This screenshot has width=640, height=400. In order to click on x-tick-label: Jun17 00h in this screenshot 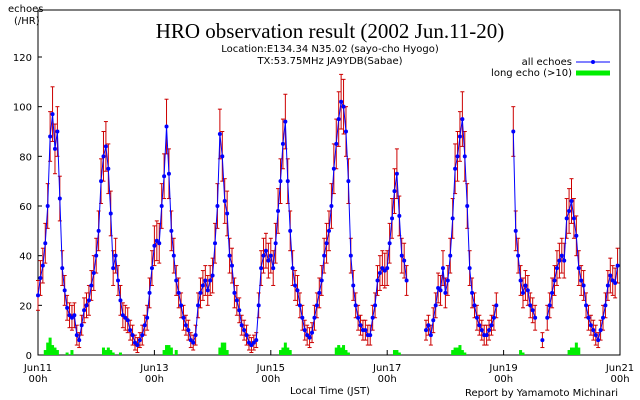, I will do `click(386, 374)`.